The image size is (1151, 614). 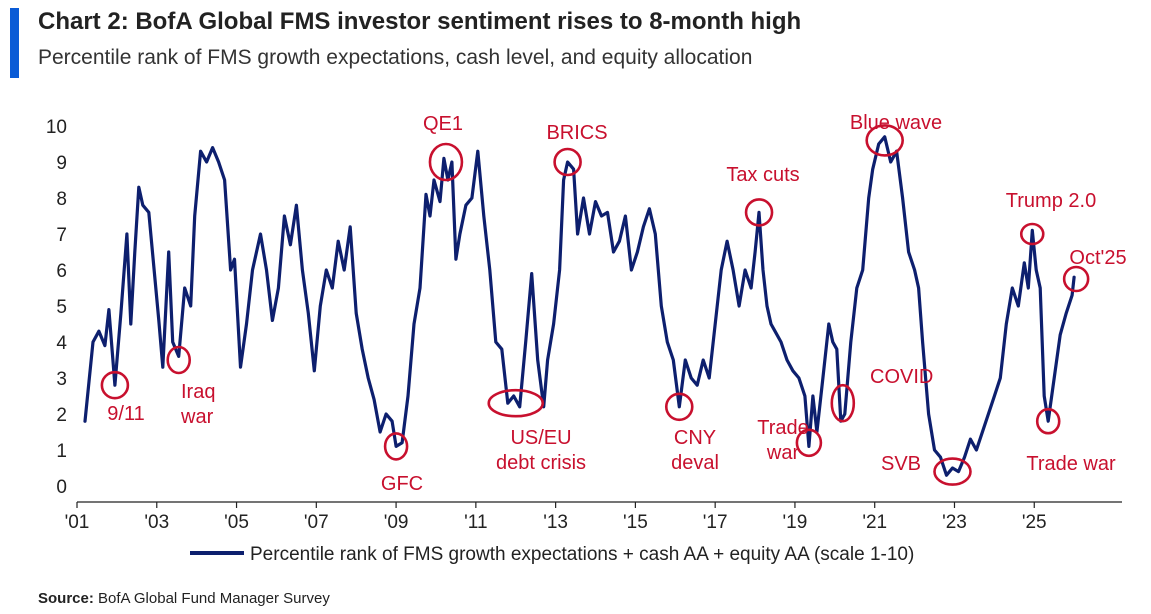 What do you see at coordinates (61, 307) in the screenshot?
I see `y-tick-label: 5` at bounding box center [61, 307].